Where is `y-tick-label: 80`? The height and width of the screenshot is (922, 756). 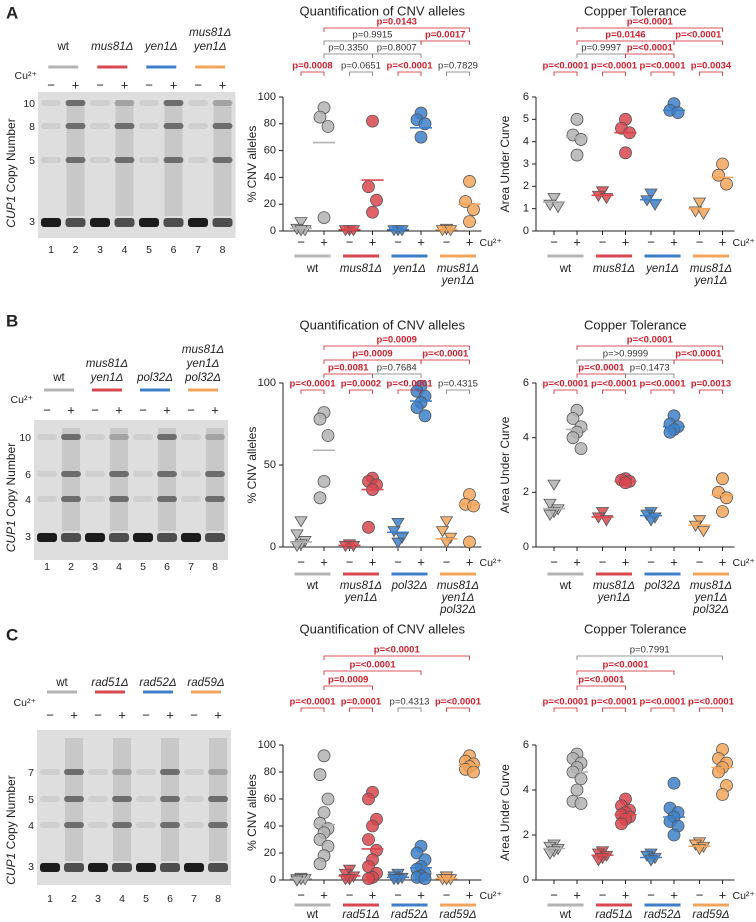
y-tick-label: 80 is located at coordinates (270, 124).